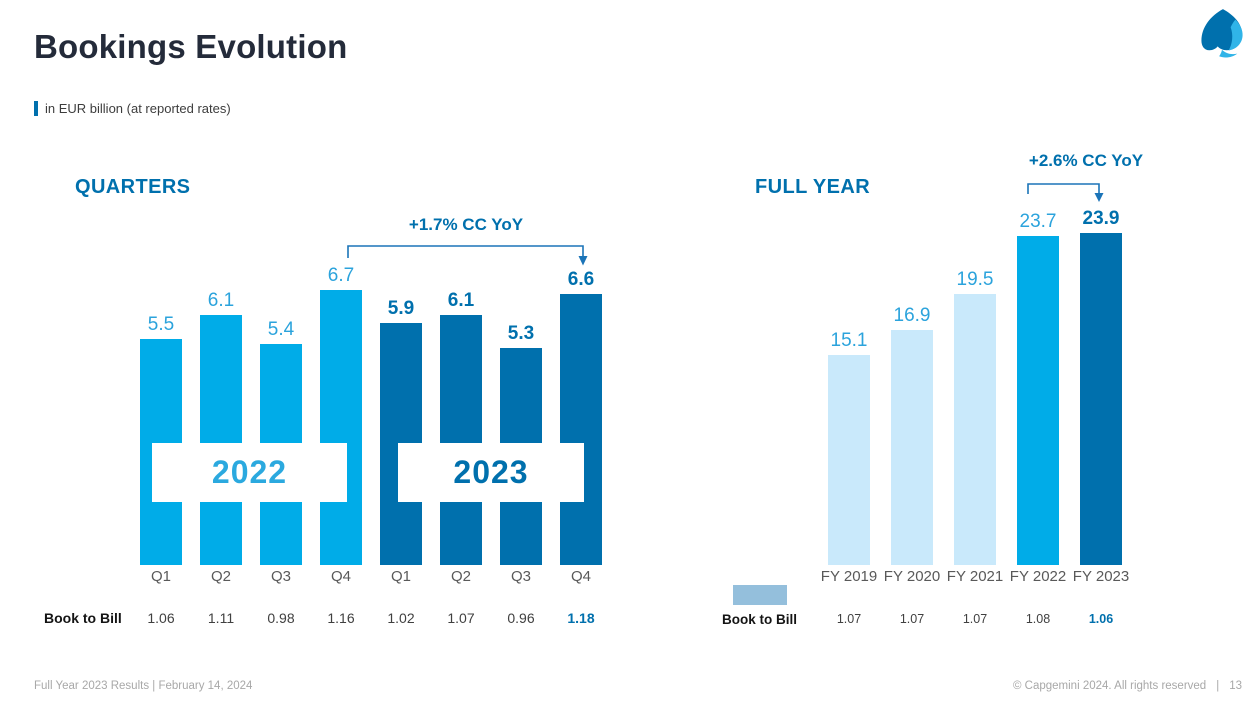 Image resolution: width=1256 pixels, height=703 pixels. What do you see at coordinates (341, 275) in the screenshot?
I see `bar-value-label: 6.7` at bounding box center [341, 275].